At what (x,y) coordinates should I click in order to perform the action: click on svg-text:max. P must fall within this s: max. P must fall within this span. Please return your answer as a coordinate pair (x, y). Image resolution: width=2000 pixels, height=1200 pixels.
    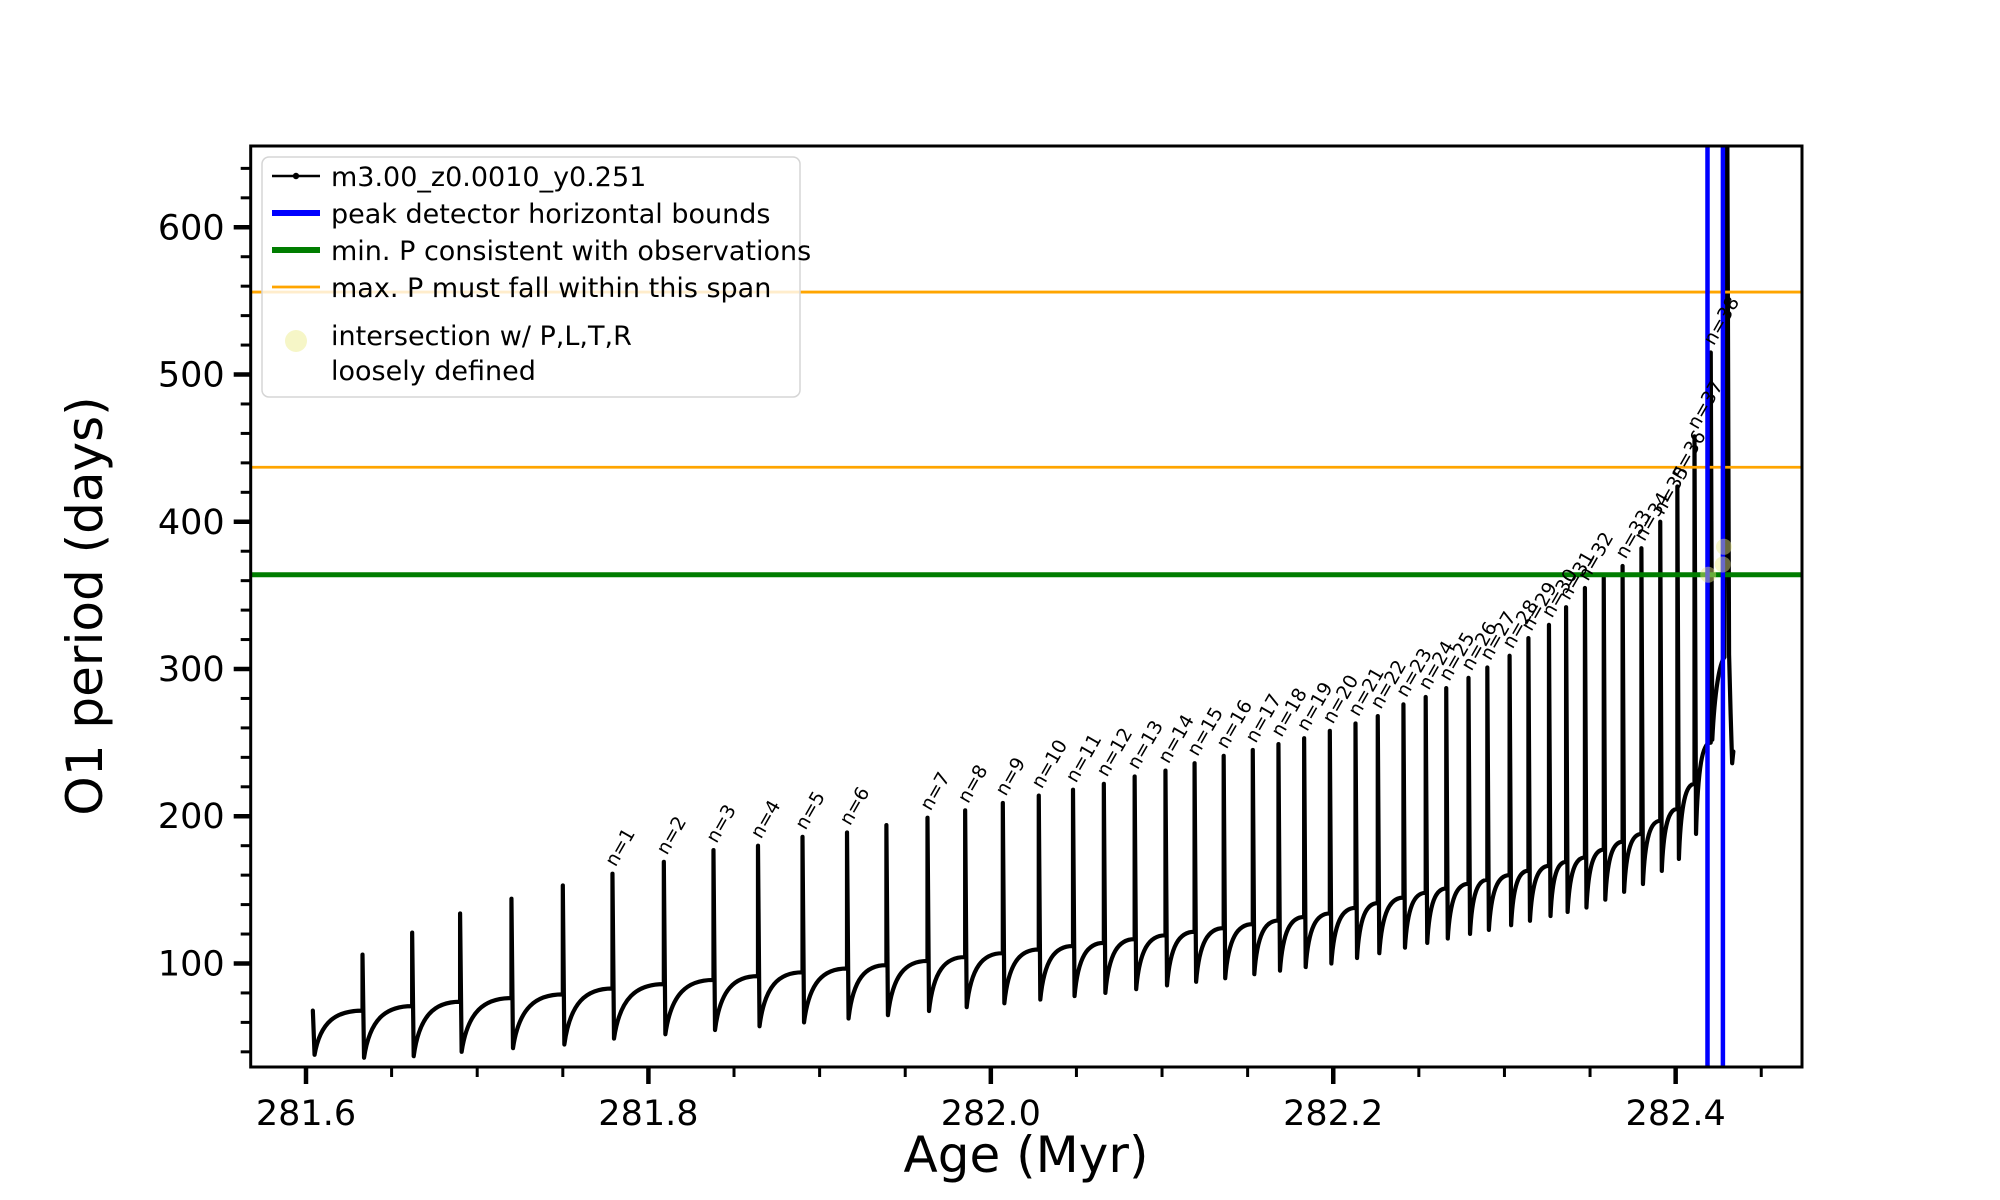
    Looking at the image, I should click on (551, 288).